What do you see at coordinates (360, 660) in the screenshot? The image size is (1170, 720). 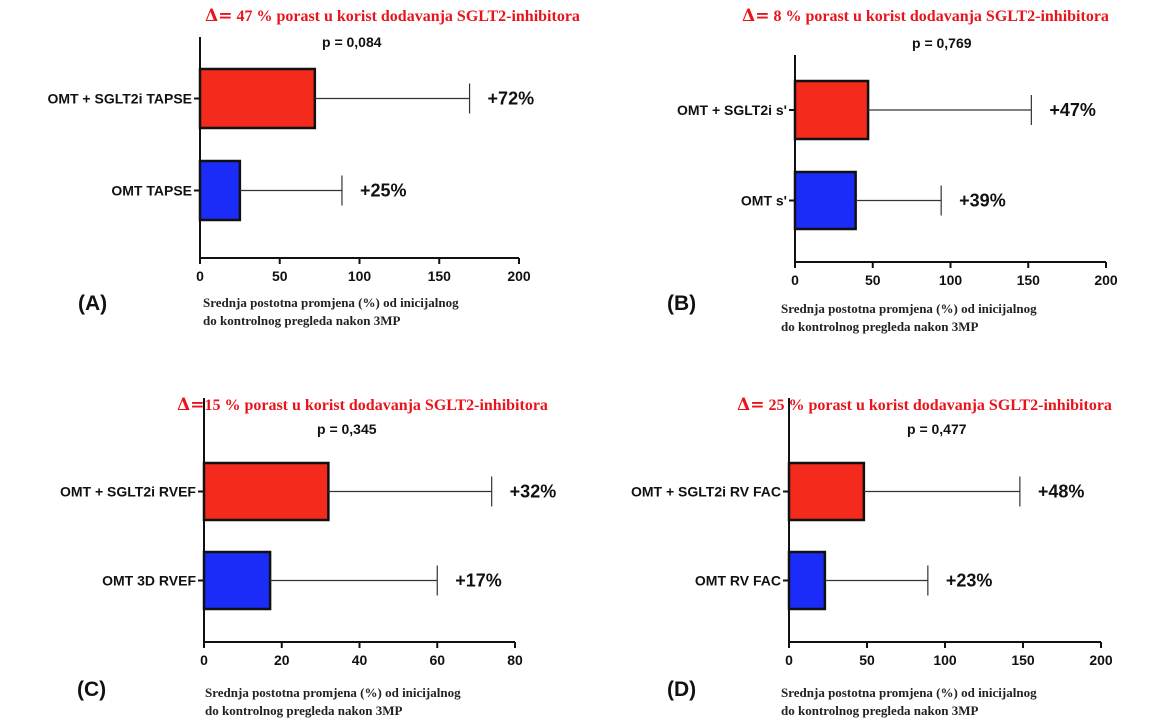 I see `x-tick-label: 40` at bounding box center [360, 660].